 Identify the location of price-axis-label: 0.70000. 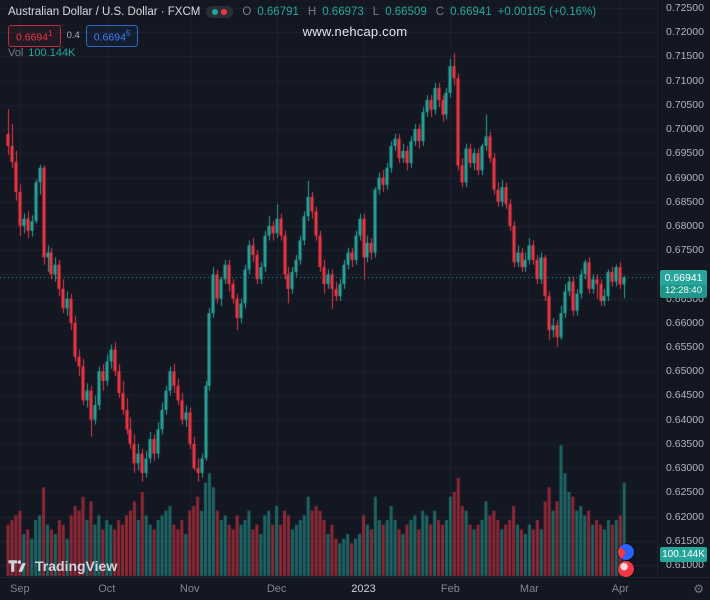
(685, 129).